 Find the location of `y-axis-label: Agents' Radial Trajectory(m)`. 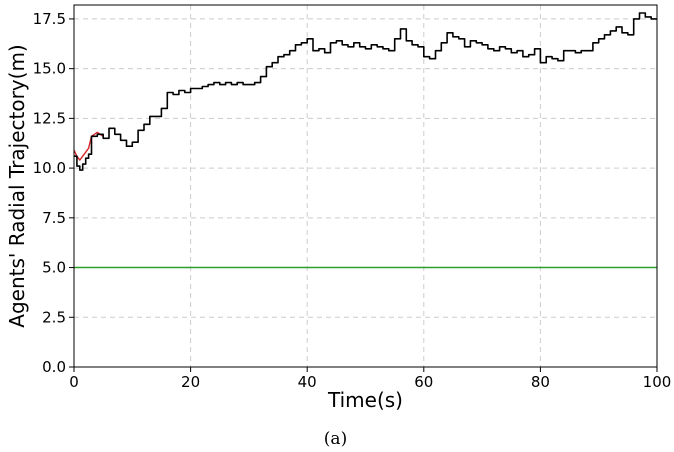

y-axis-label: Agents' Radial Trajectory(m) is located at coordinates (17, 185).